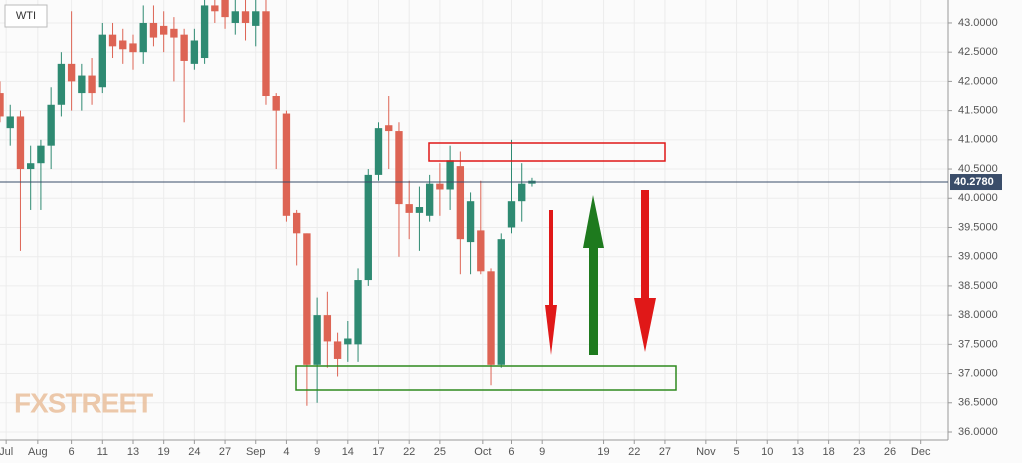 The image size is (1022, 463). What do you see at coordinates (547, 152) in the screenshot?
I see `resistance-box` at bounding box center [547, 152].